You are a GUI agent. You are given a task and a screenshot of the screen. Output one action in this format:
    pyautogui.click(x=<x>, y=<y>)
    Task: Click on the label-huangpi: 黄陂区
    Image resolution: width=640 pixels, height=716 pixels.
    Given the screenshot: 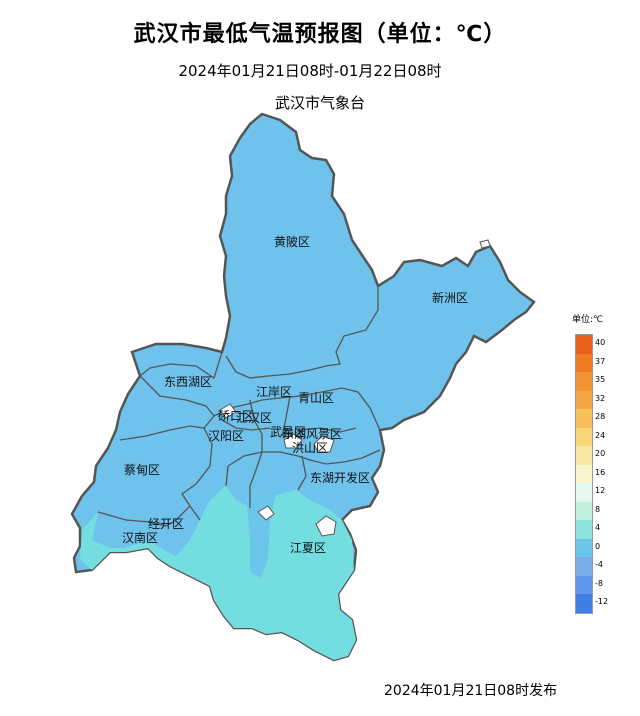 What is the action you would take?
    pyautogui.click(x=292, y=241)
    